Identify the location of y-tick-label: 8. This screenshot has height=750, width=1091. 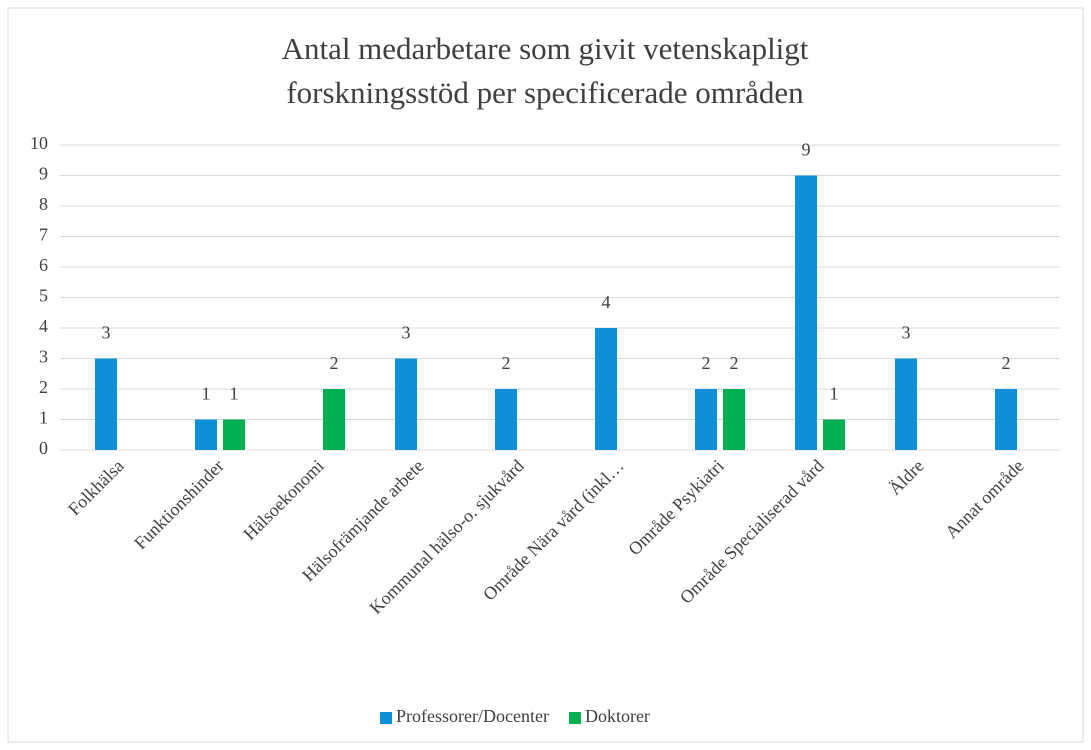
(43, 204).